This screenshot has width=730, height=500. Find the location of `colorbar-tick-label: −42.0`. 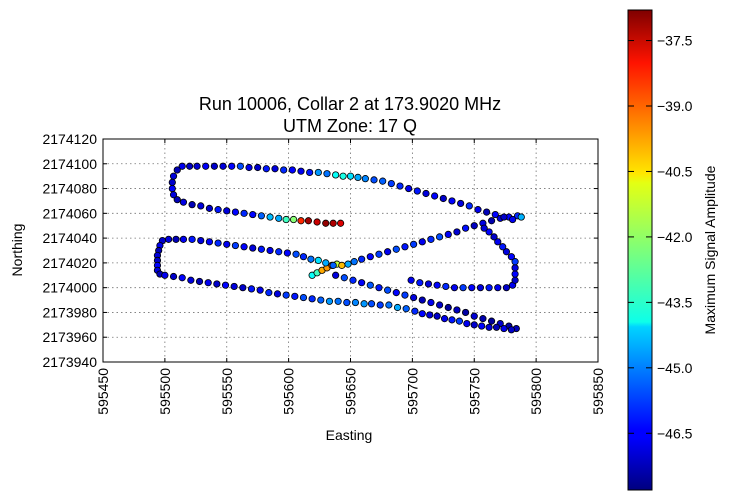

colorbar-tick-label: −42.0 is located at coordinates (675, 237).